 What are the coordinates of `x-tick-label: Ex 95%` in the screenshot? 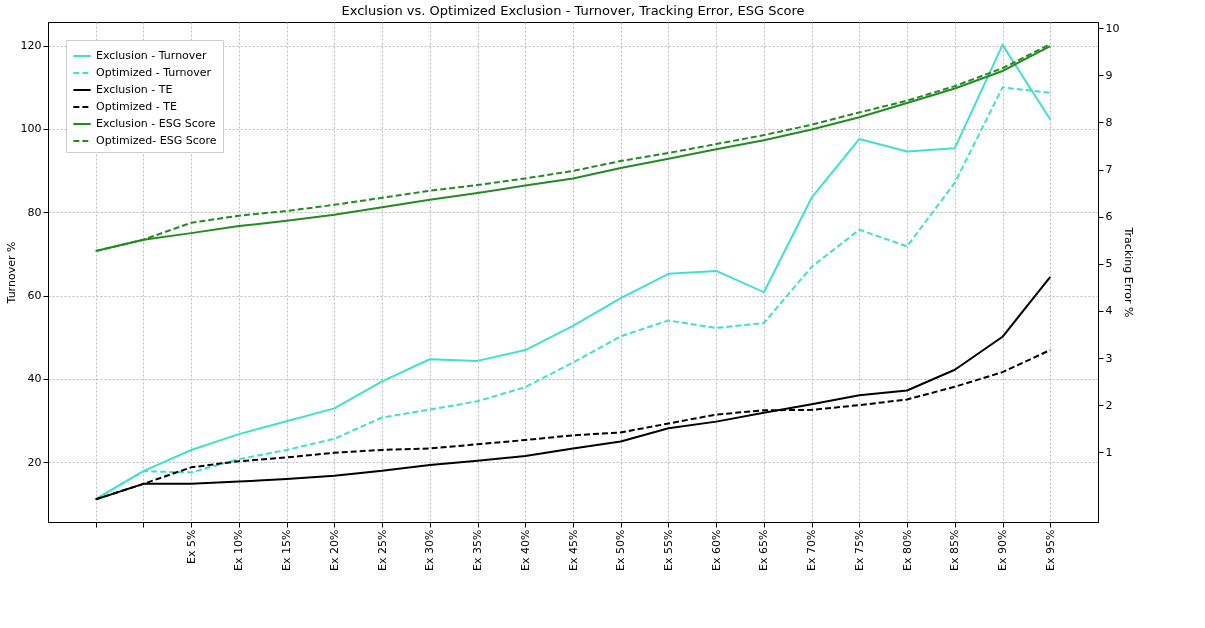 It's located at (1050, 550).